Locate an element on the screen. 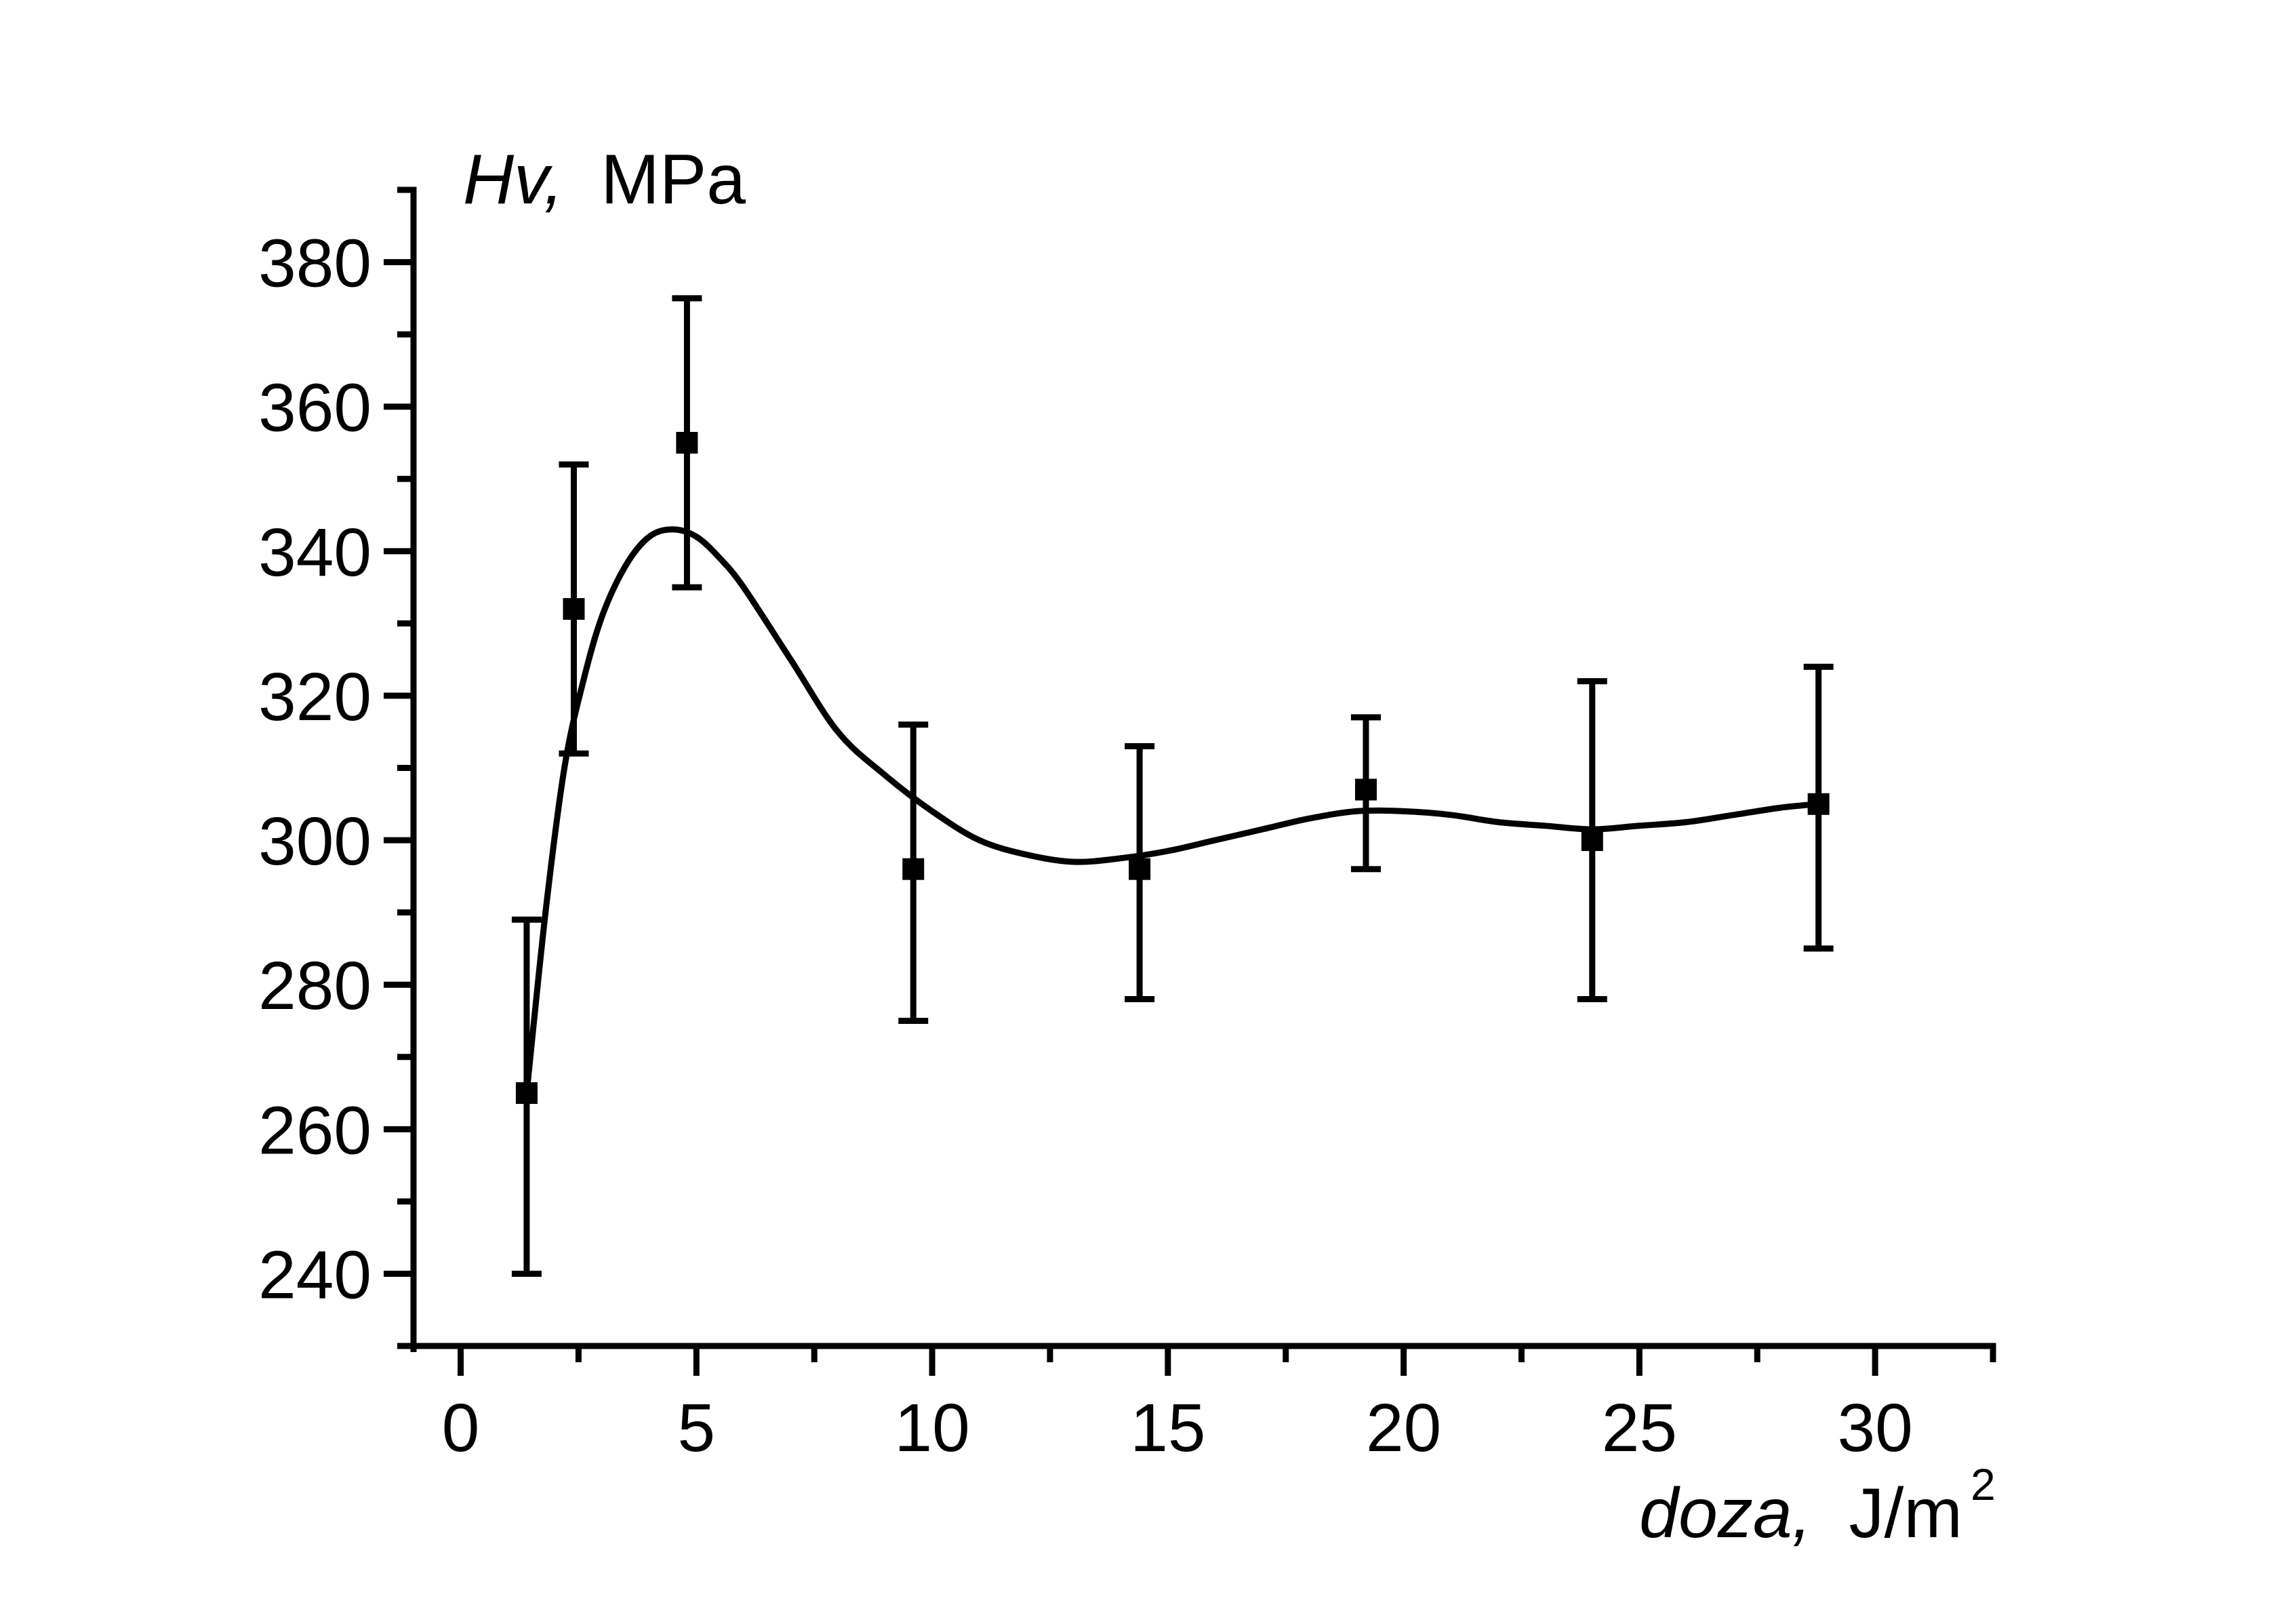 The height and width of the screenshot is (1605, 2296). x-axis-title-italic: doza, is located at coordinates (1725, 1513).